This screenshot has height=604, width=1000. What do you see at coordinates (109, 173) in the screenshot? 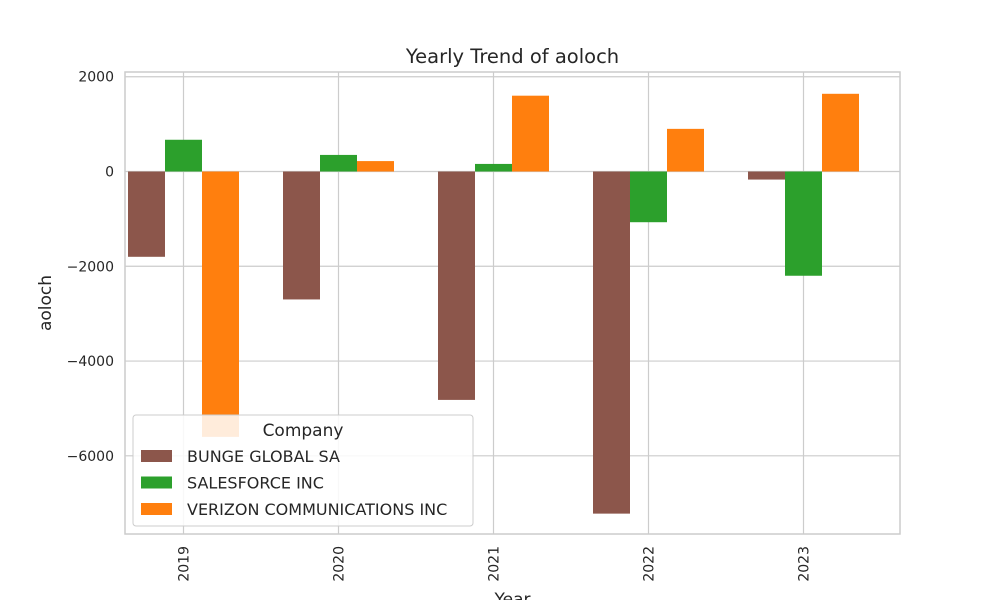
I see `y-tick-label: 0` at bounding box center [109, 173].